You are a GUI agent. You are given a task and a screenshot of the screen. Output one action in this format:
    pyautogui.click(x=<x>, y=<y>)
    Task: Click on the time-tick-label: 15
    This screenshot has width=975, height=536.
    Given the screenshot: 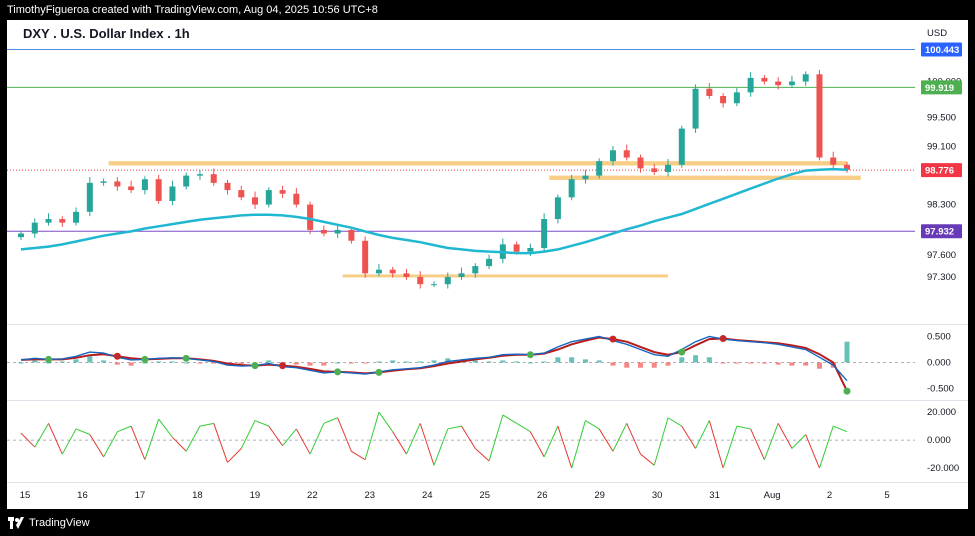 What is the action you would take?
    pyautogui.click(x=25, y=495)
    